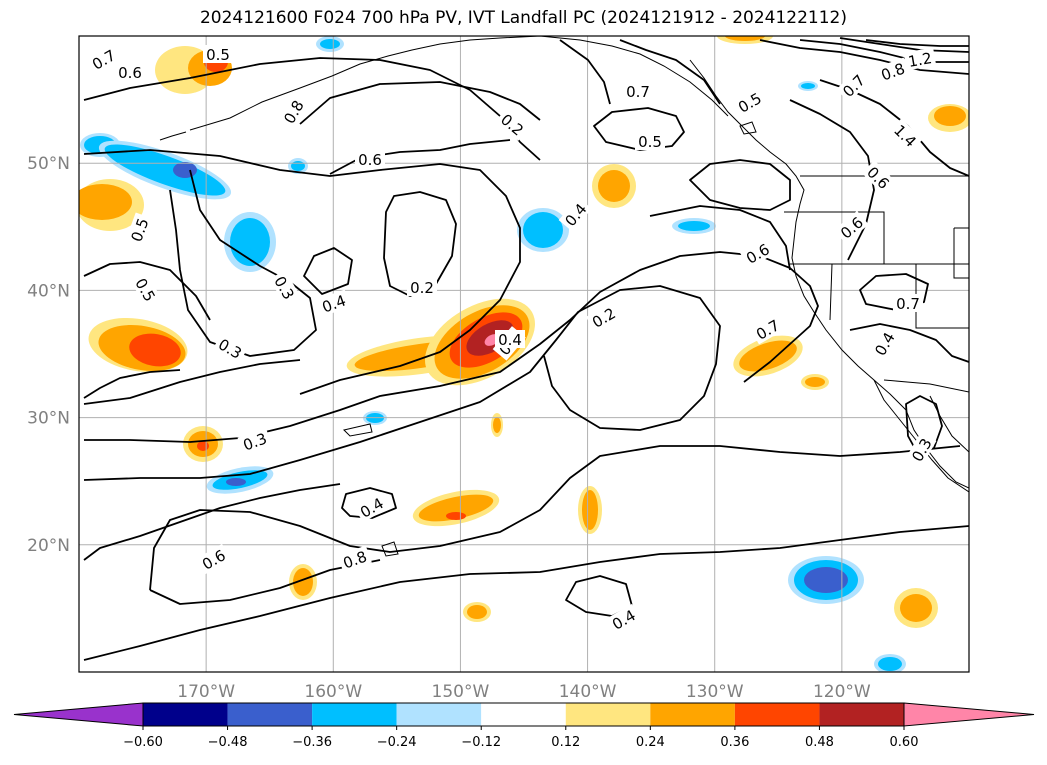  I want to click on colorbar-extend-min, so click(78, 714).